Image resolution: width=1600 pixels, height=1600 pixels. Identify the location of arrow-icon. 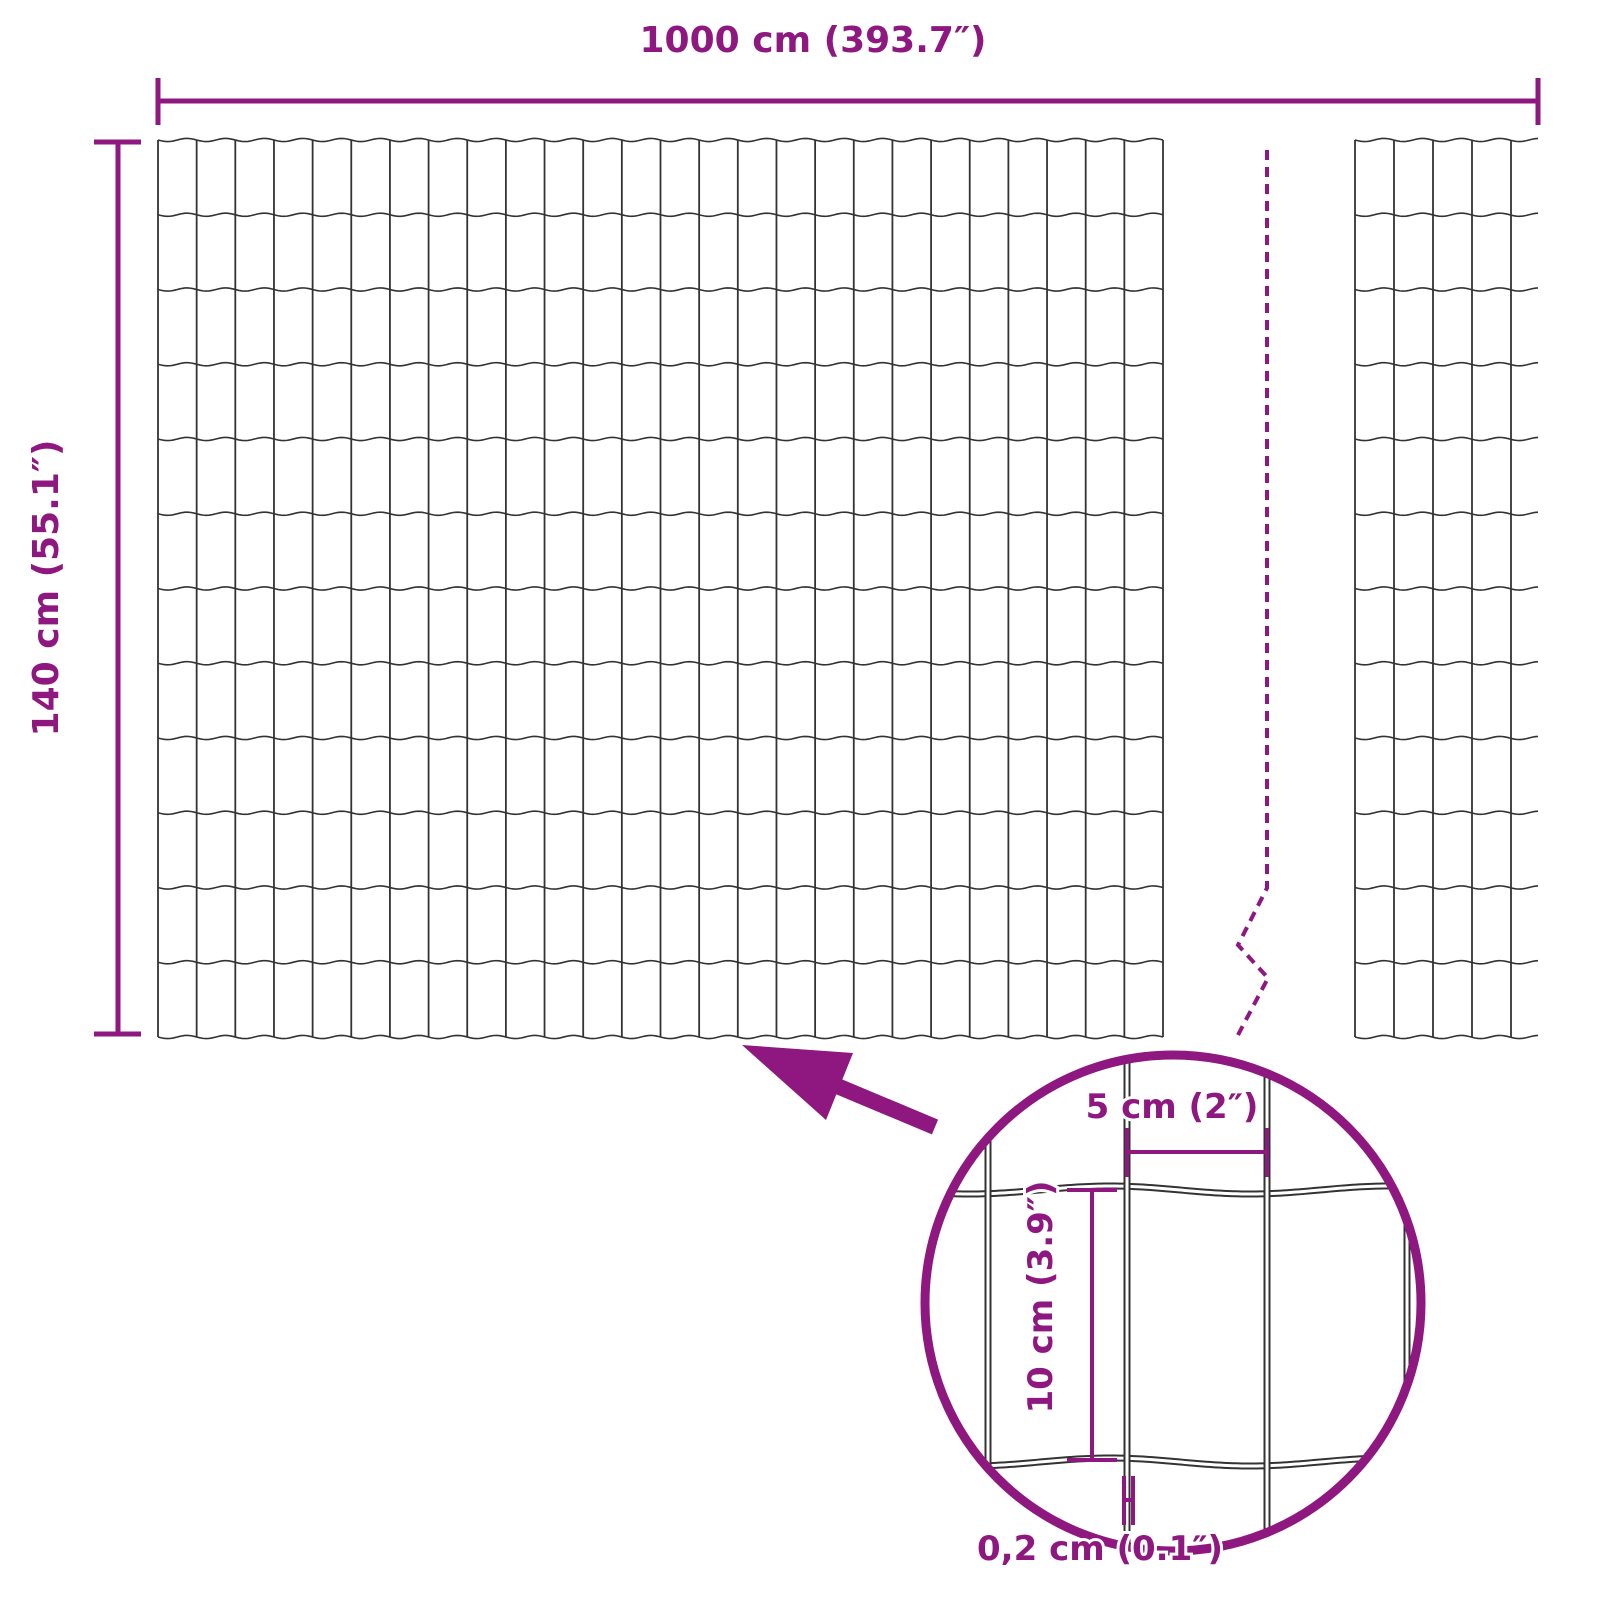
(840, 1090).